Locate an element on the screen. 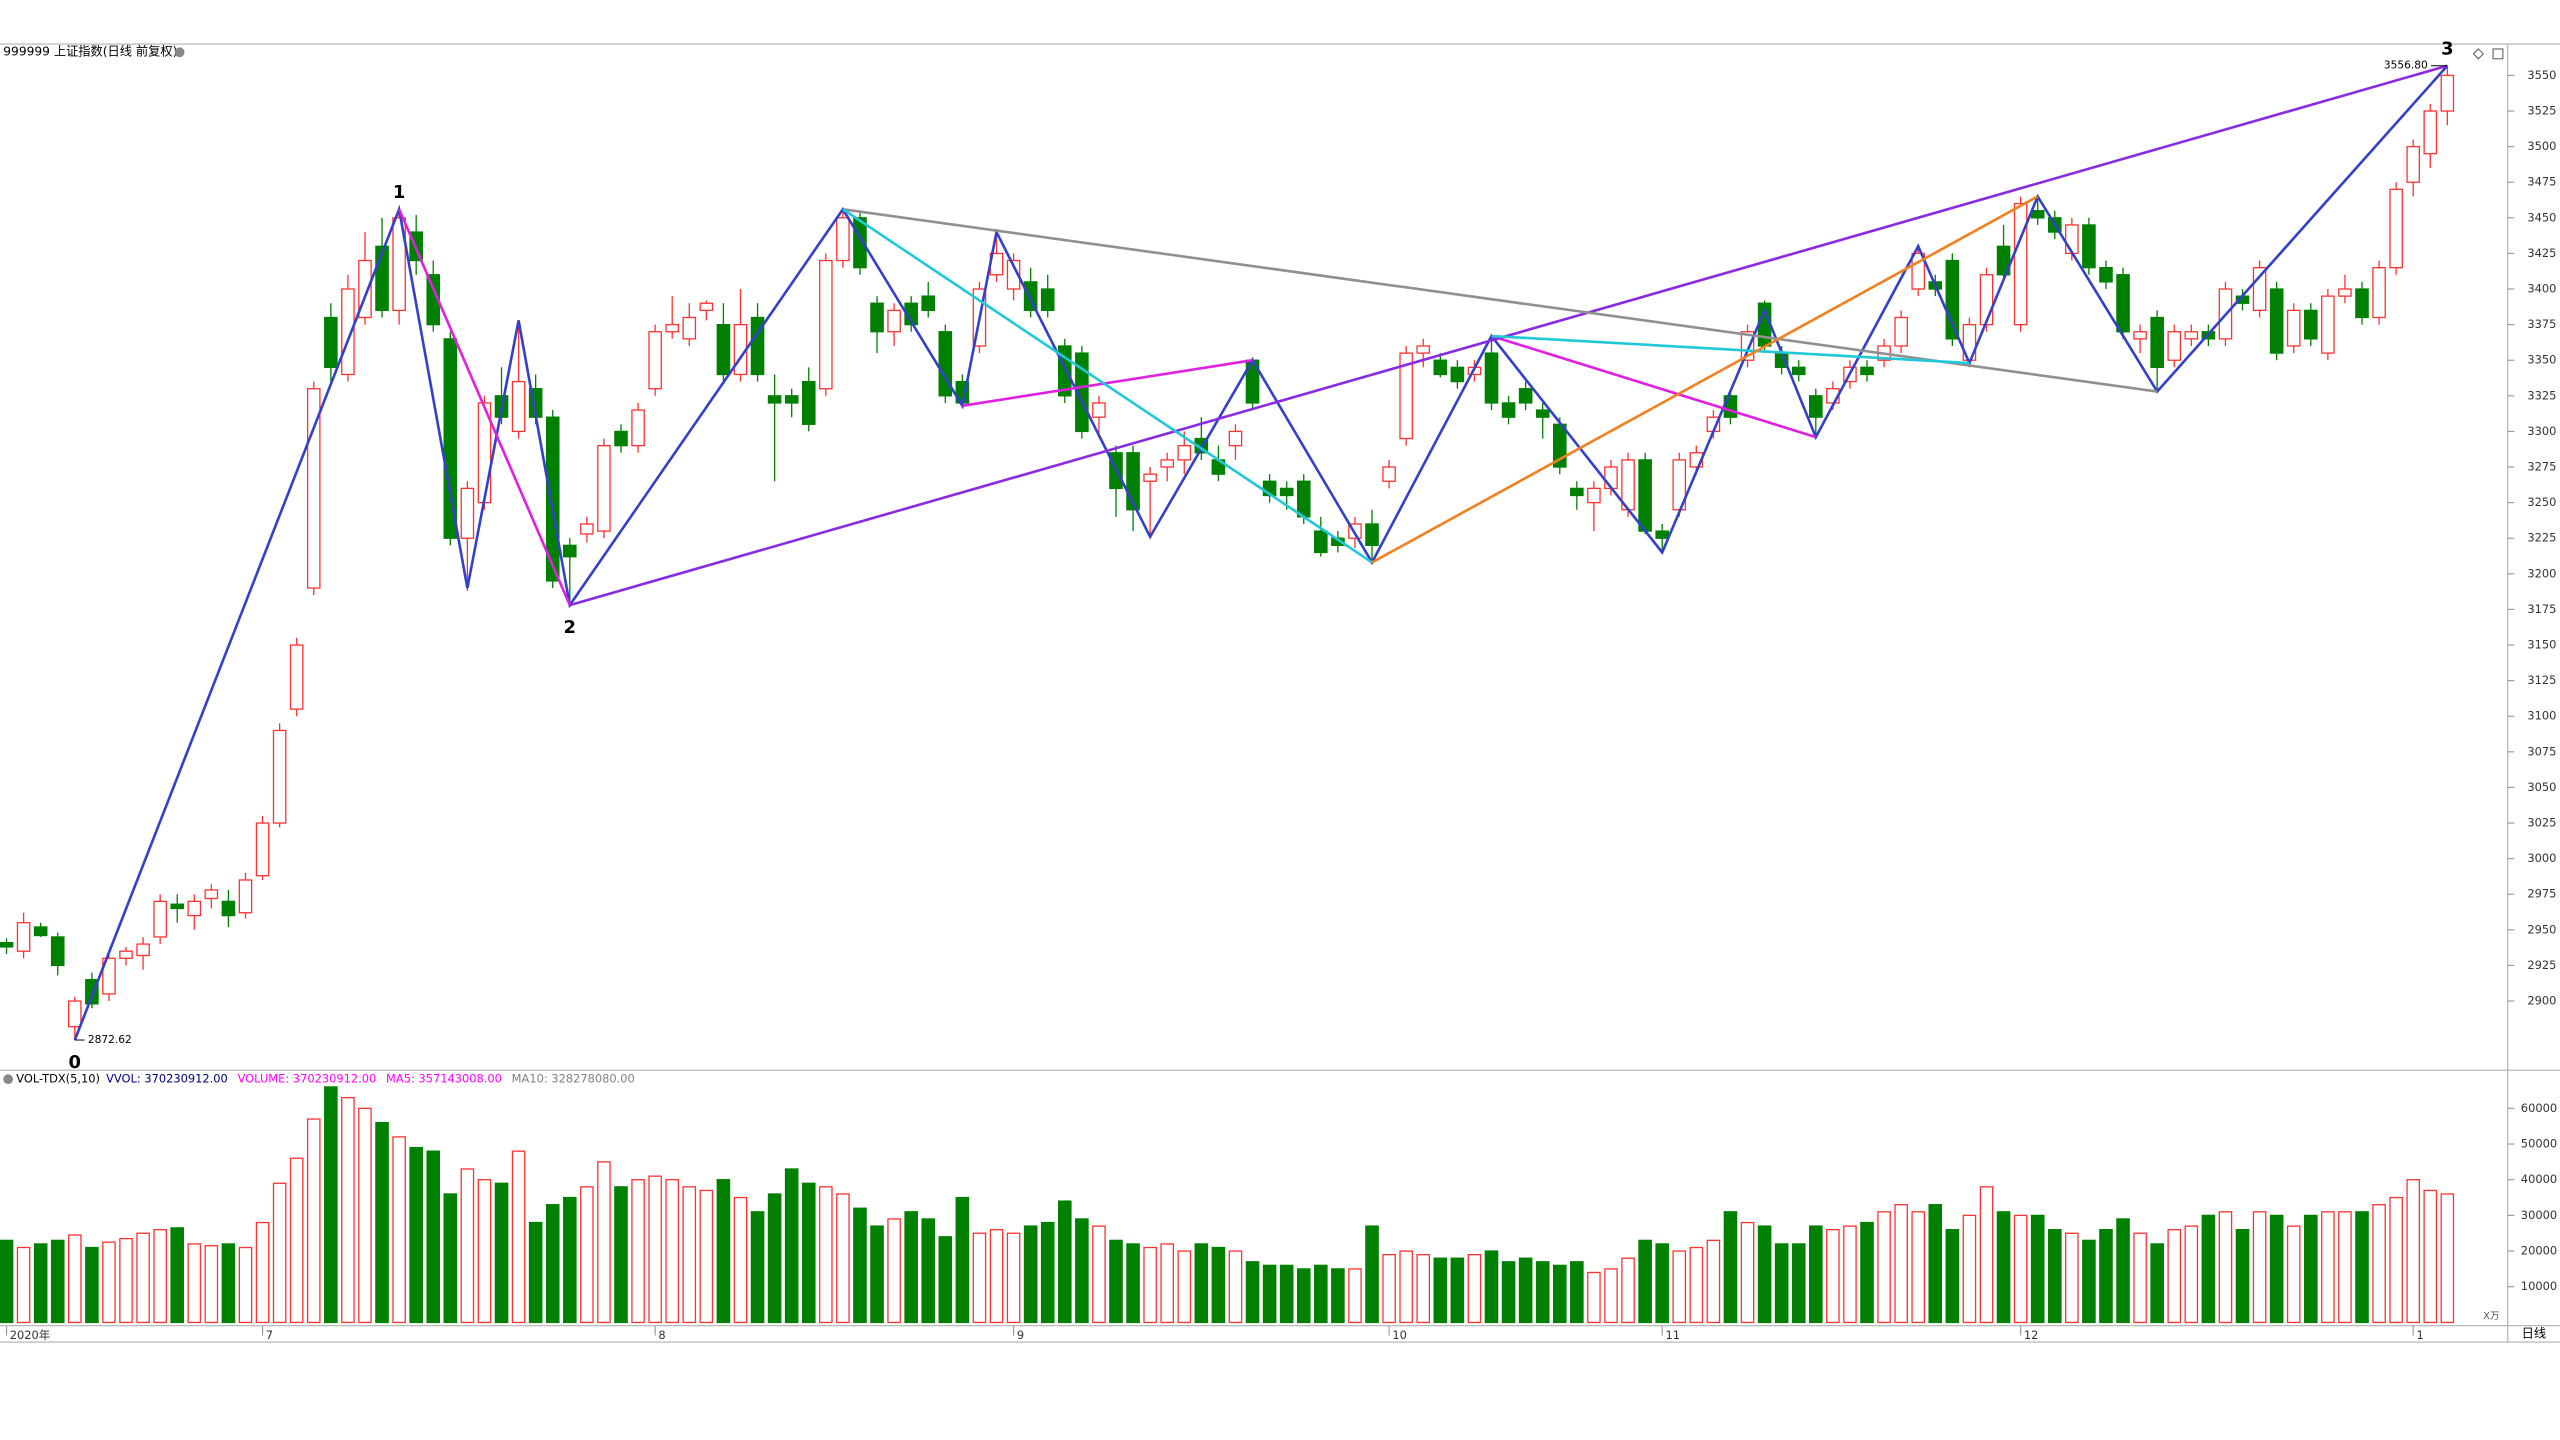  x-tick-label: 8 is located at coordinates (661, 1335).